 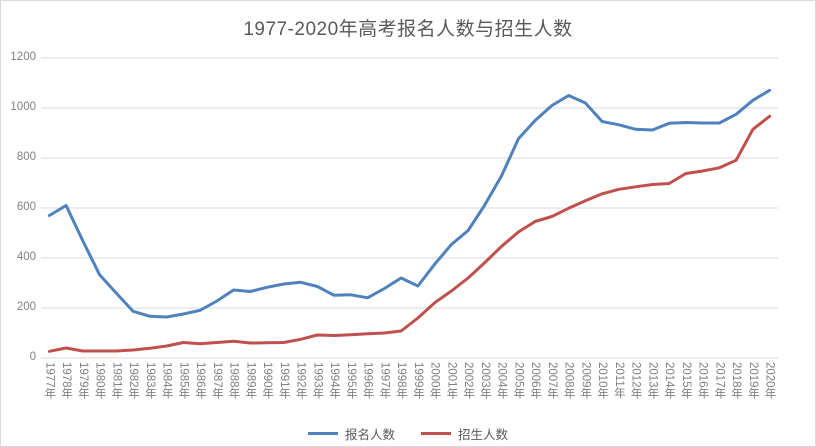 I want to click on x-tick-label: 1990年, so click(x=267, y=381).